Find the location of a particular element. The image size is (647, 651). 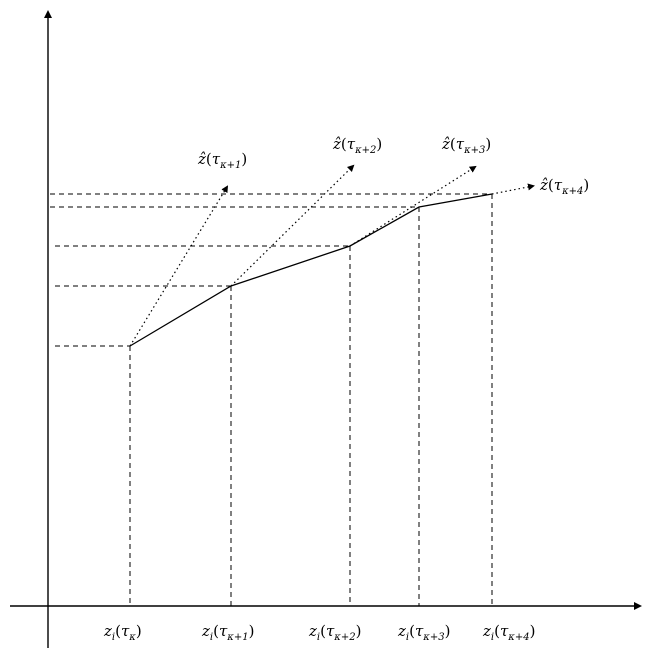

x-label-1: zi(τκ) is located at coordinates (122, 632).